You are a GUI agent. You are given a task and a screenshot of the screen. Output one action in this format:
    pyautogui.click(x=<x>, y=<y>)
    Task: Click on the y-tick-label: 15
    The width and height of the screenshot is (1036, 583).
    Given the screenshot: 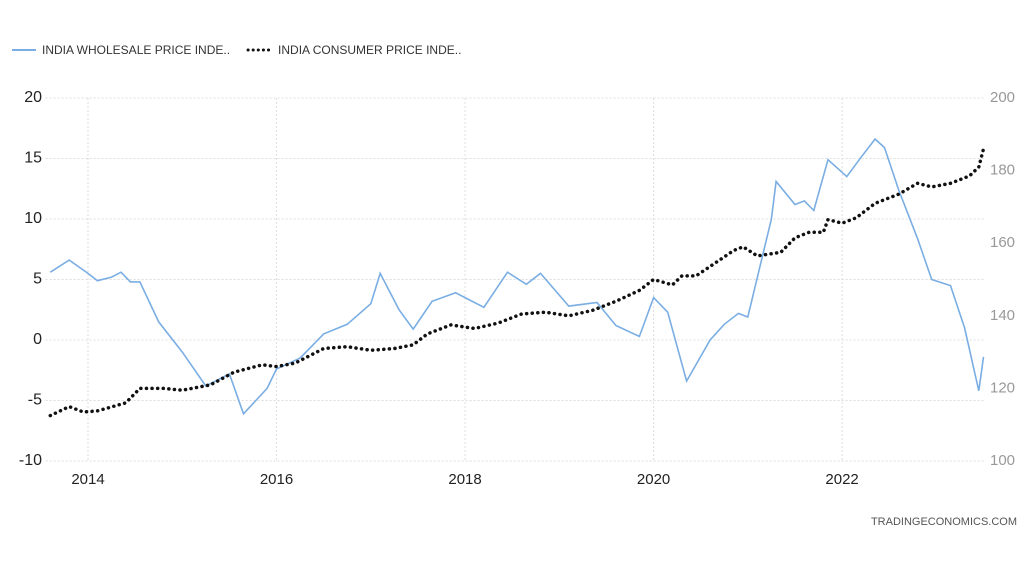 What is the action you would take?
    pyautogui.click(x=33, y=158)
    